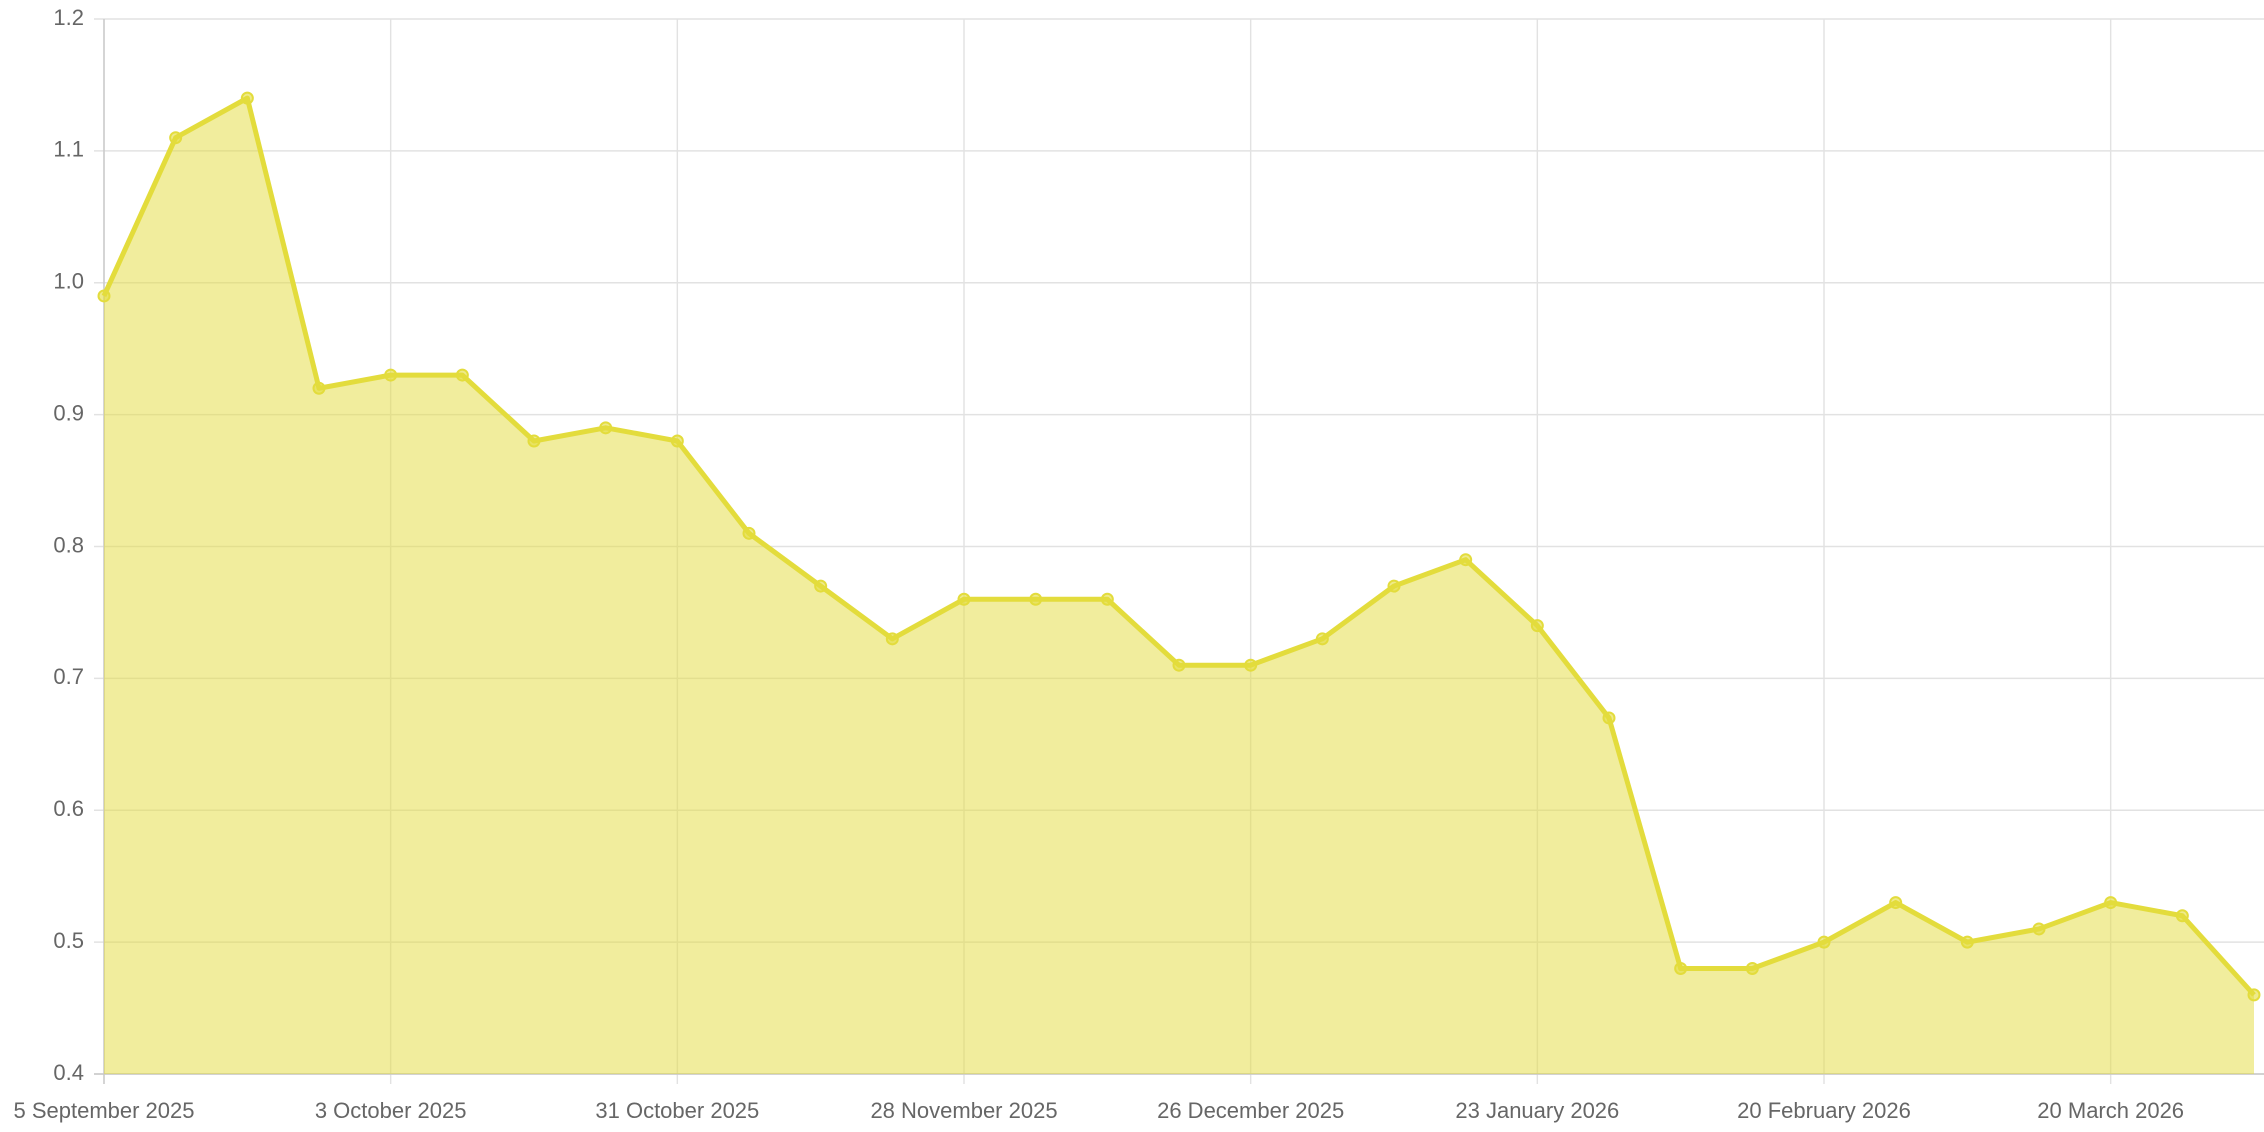 The image size is (2264, 1132). I want to click on x-tick-label: 28 November 2025, so click(963, 1110).